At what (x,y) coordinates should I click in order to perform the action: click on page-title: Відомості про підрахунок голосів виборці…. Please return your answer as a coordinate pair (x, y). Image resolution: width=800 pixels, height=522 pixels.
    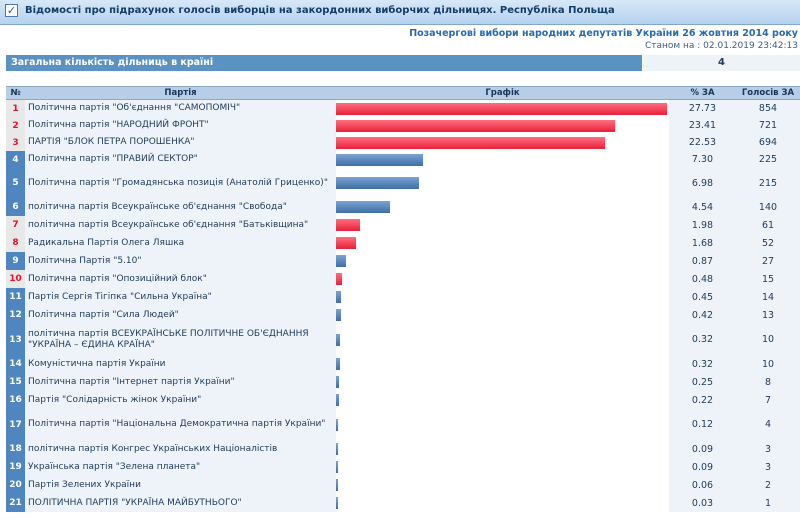
    Looking at the image, I should click on (320, 10).